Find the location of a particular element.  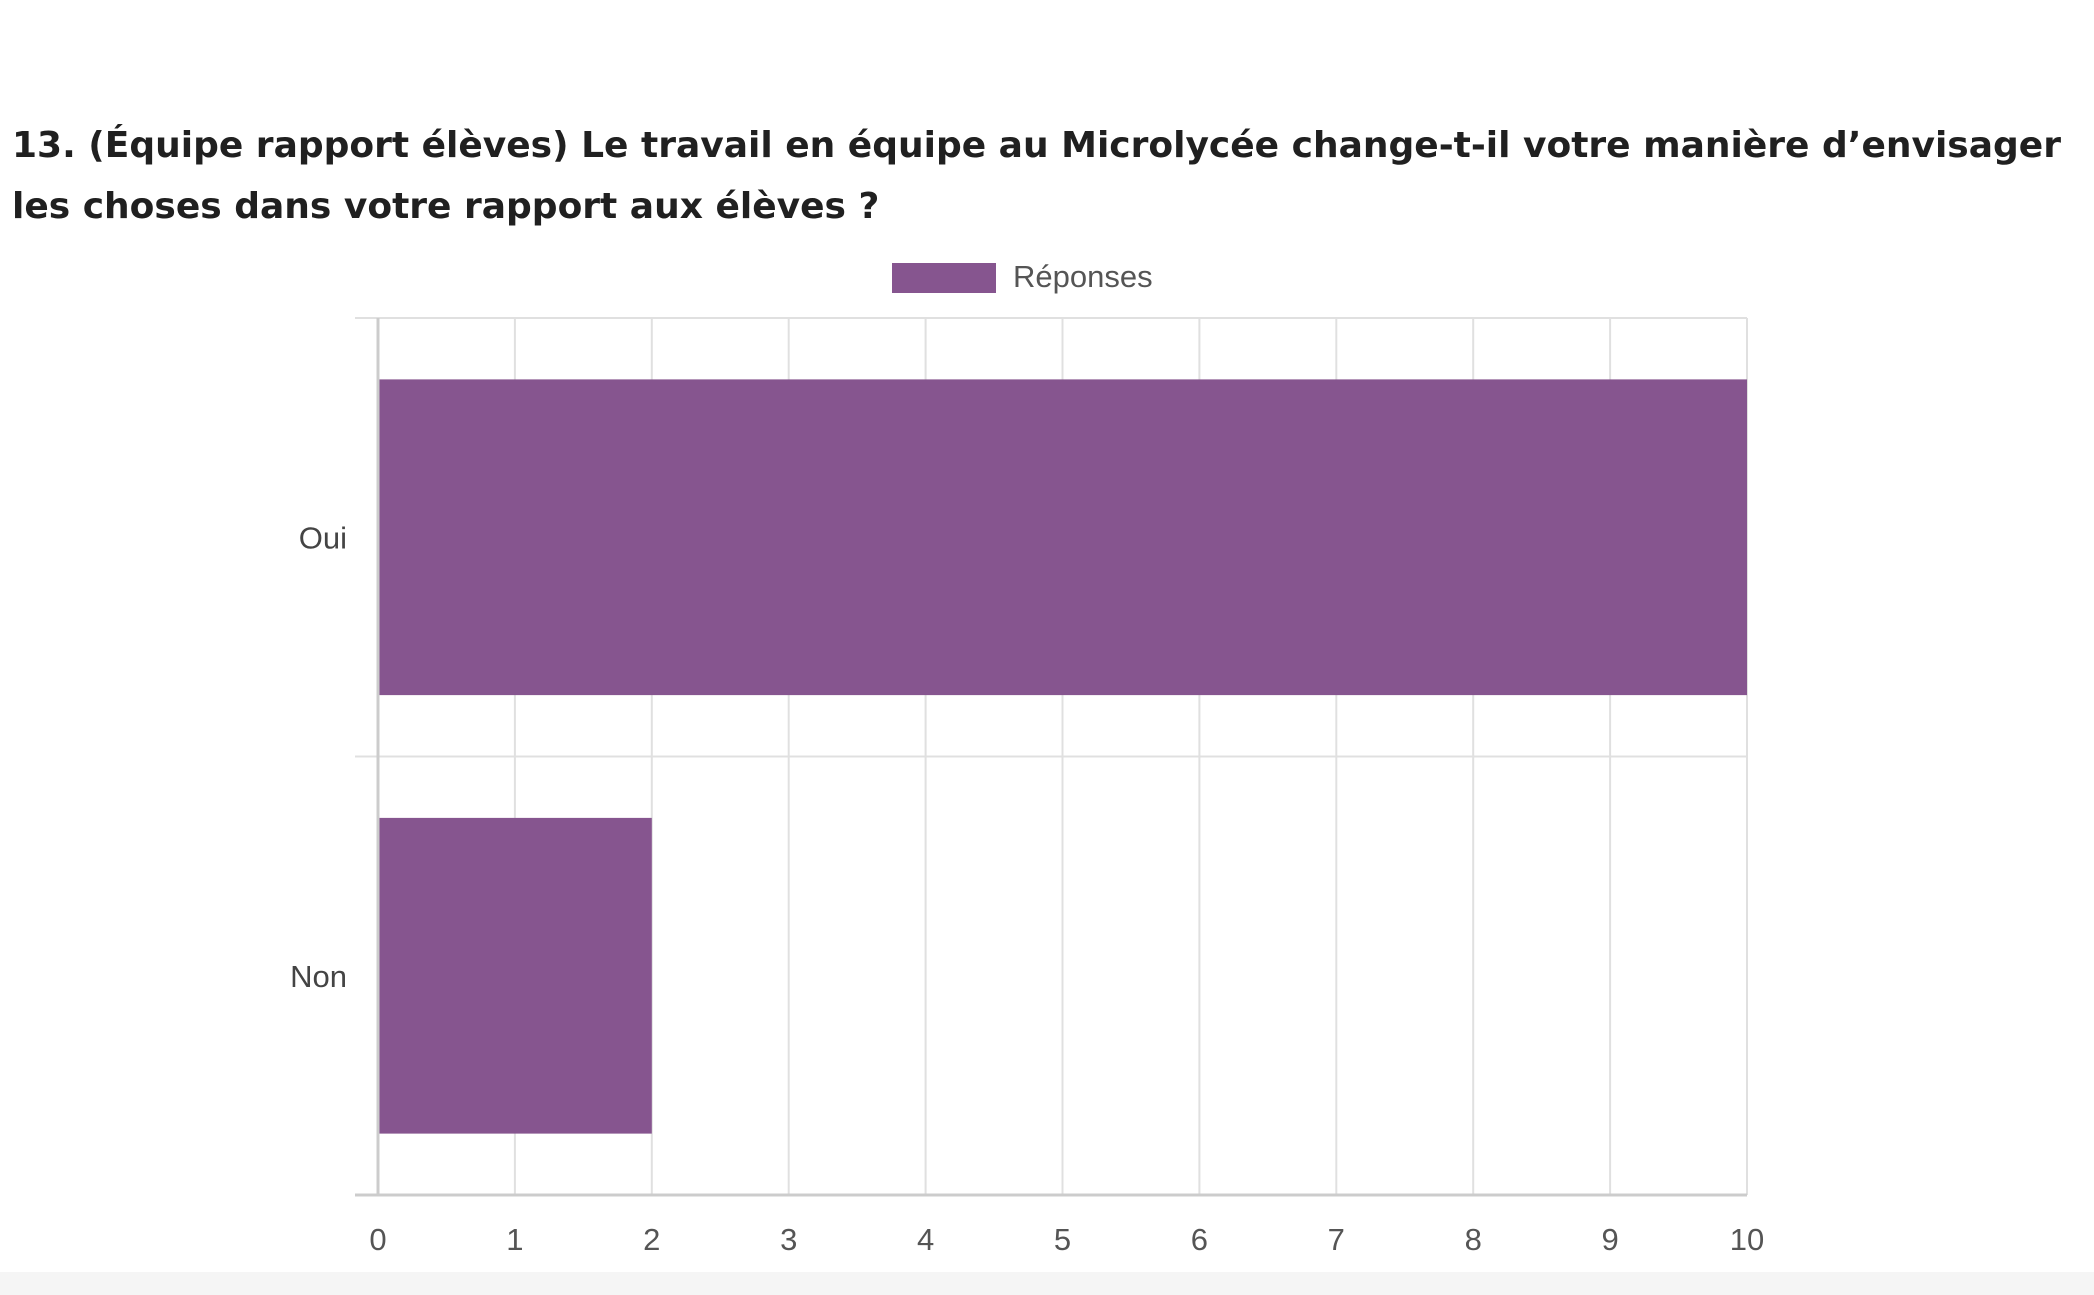

x-tick-label-9: 9 is located at coordinates (1609, 1239).